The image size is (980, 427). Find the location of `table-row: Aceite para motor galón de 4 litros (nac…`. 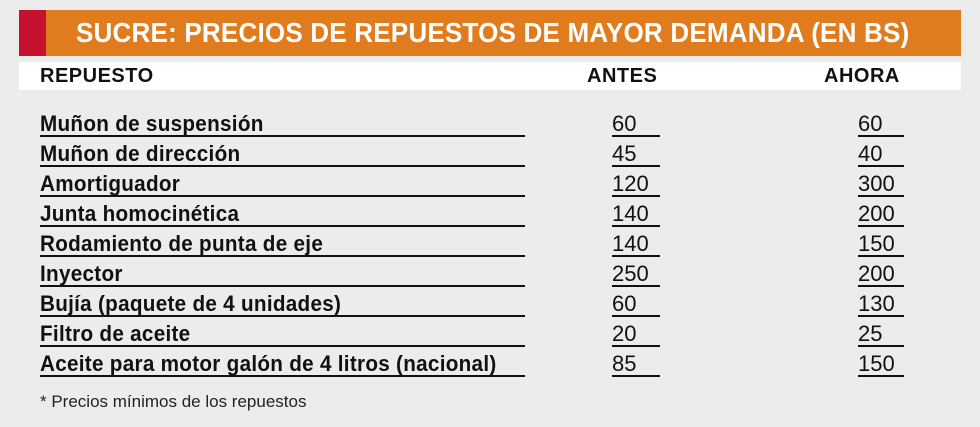

table-row: Aceite para motor galón de 4 litros (nac… is located at coordinates (490, 364).